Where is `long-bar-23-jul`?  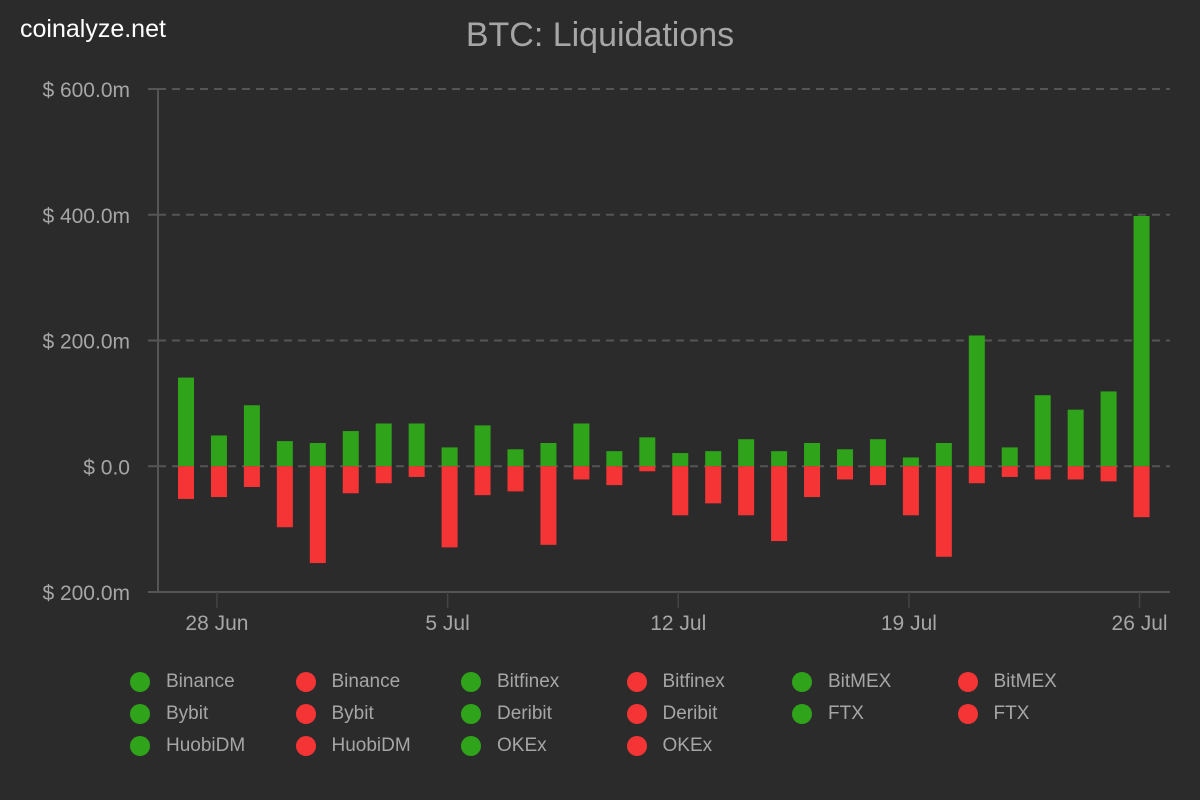 long-bar-23-jul is located at coordinates (1042, 431).